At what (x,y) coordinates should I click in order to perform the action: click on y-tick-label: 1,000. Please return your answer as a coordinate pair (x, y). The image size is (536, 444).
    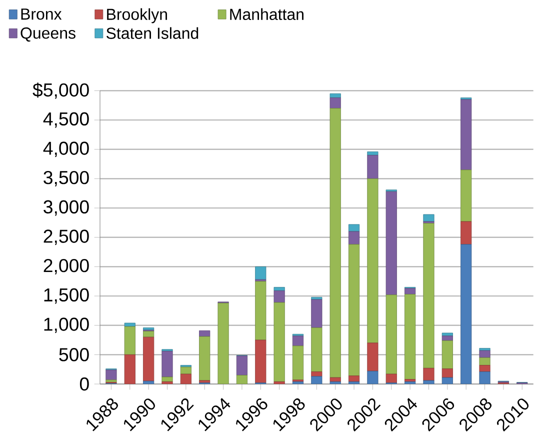
    Looking at the image, I should click on (66, 326).